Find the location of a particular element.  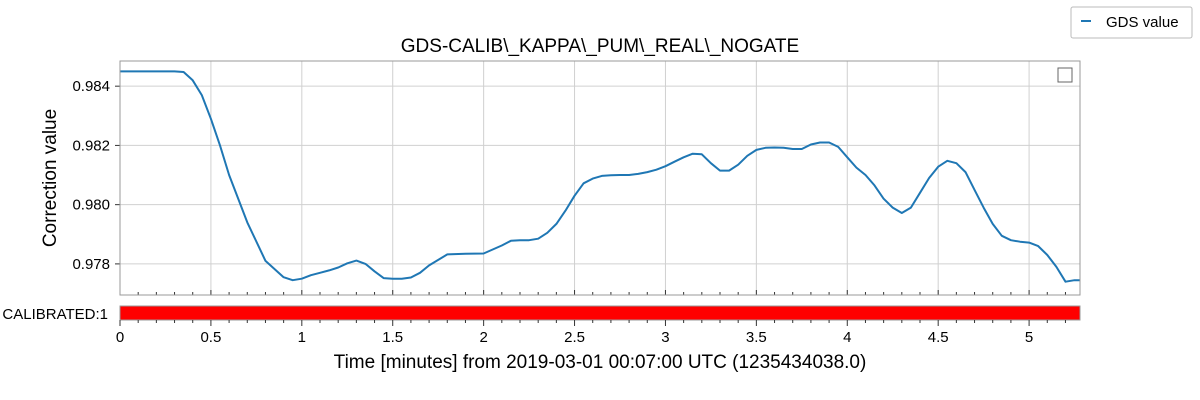

x-tick-label: 1.5 is located at coordinates (392, 337).